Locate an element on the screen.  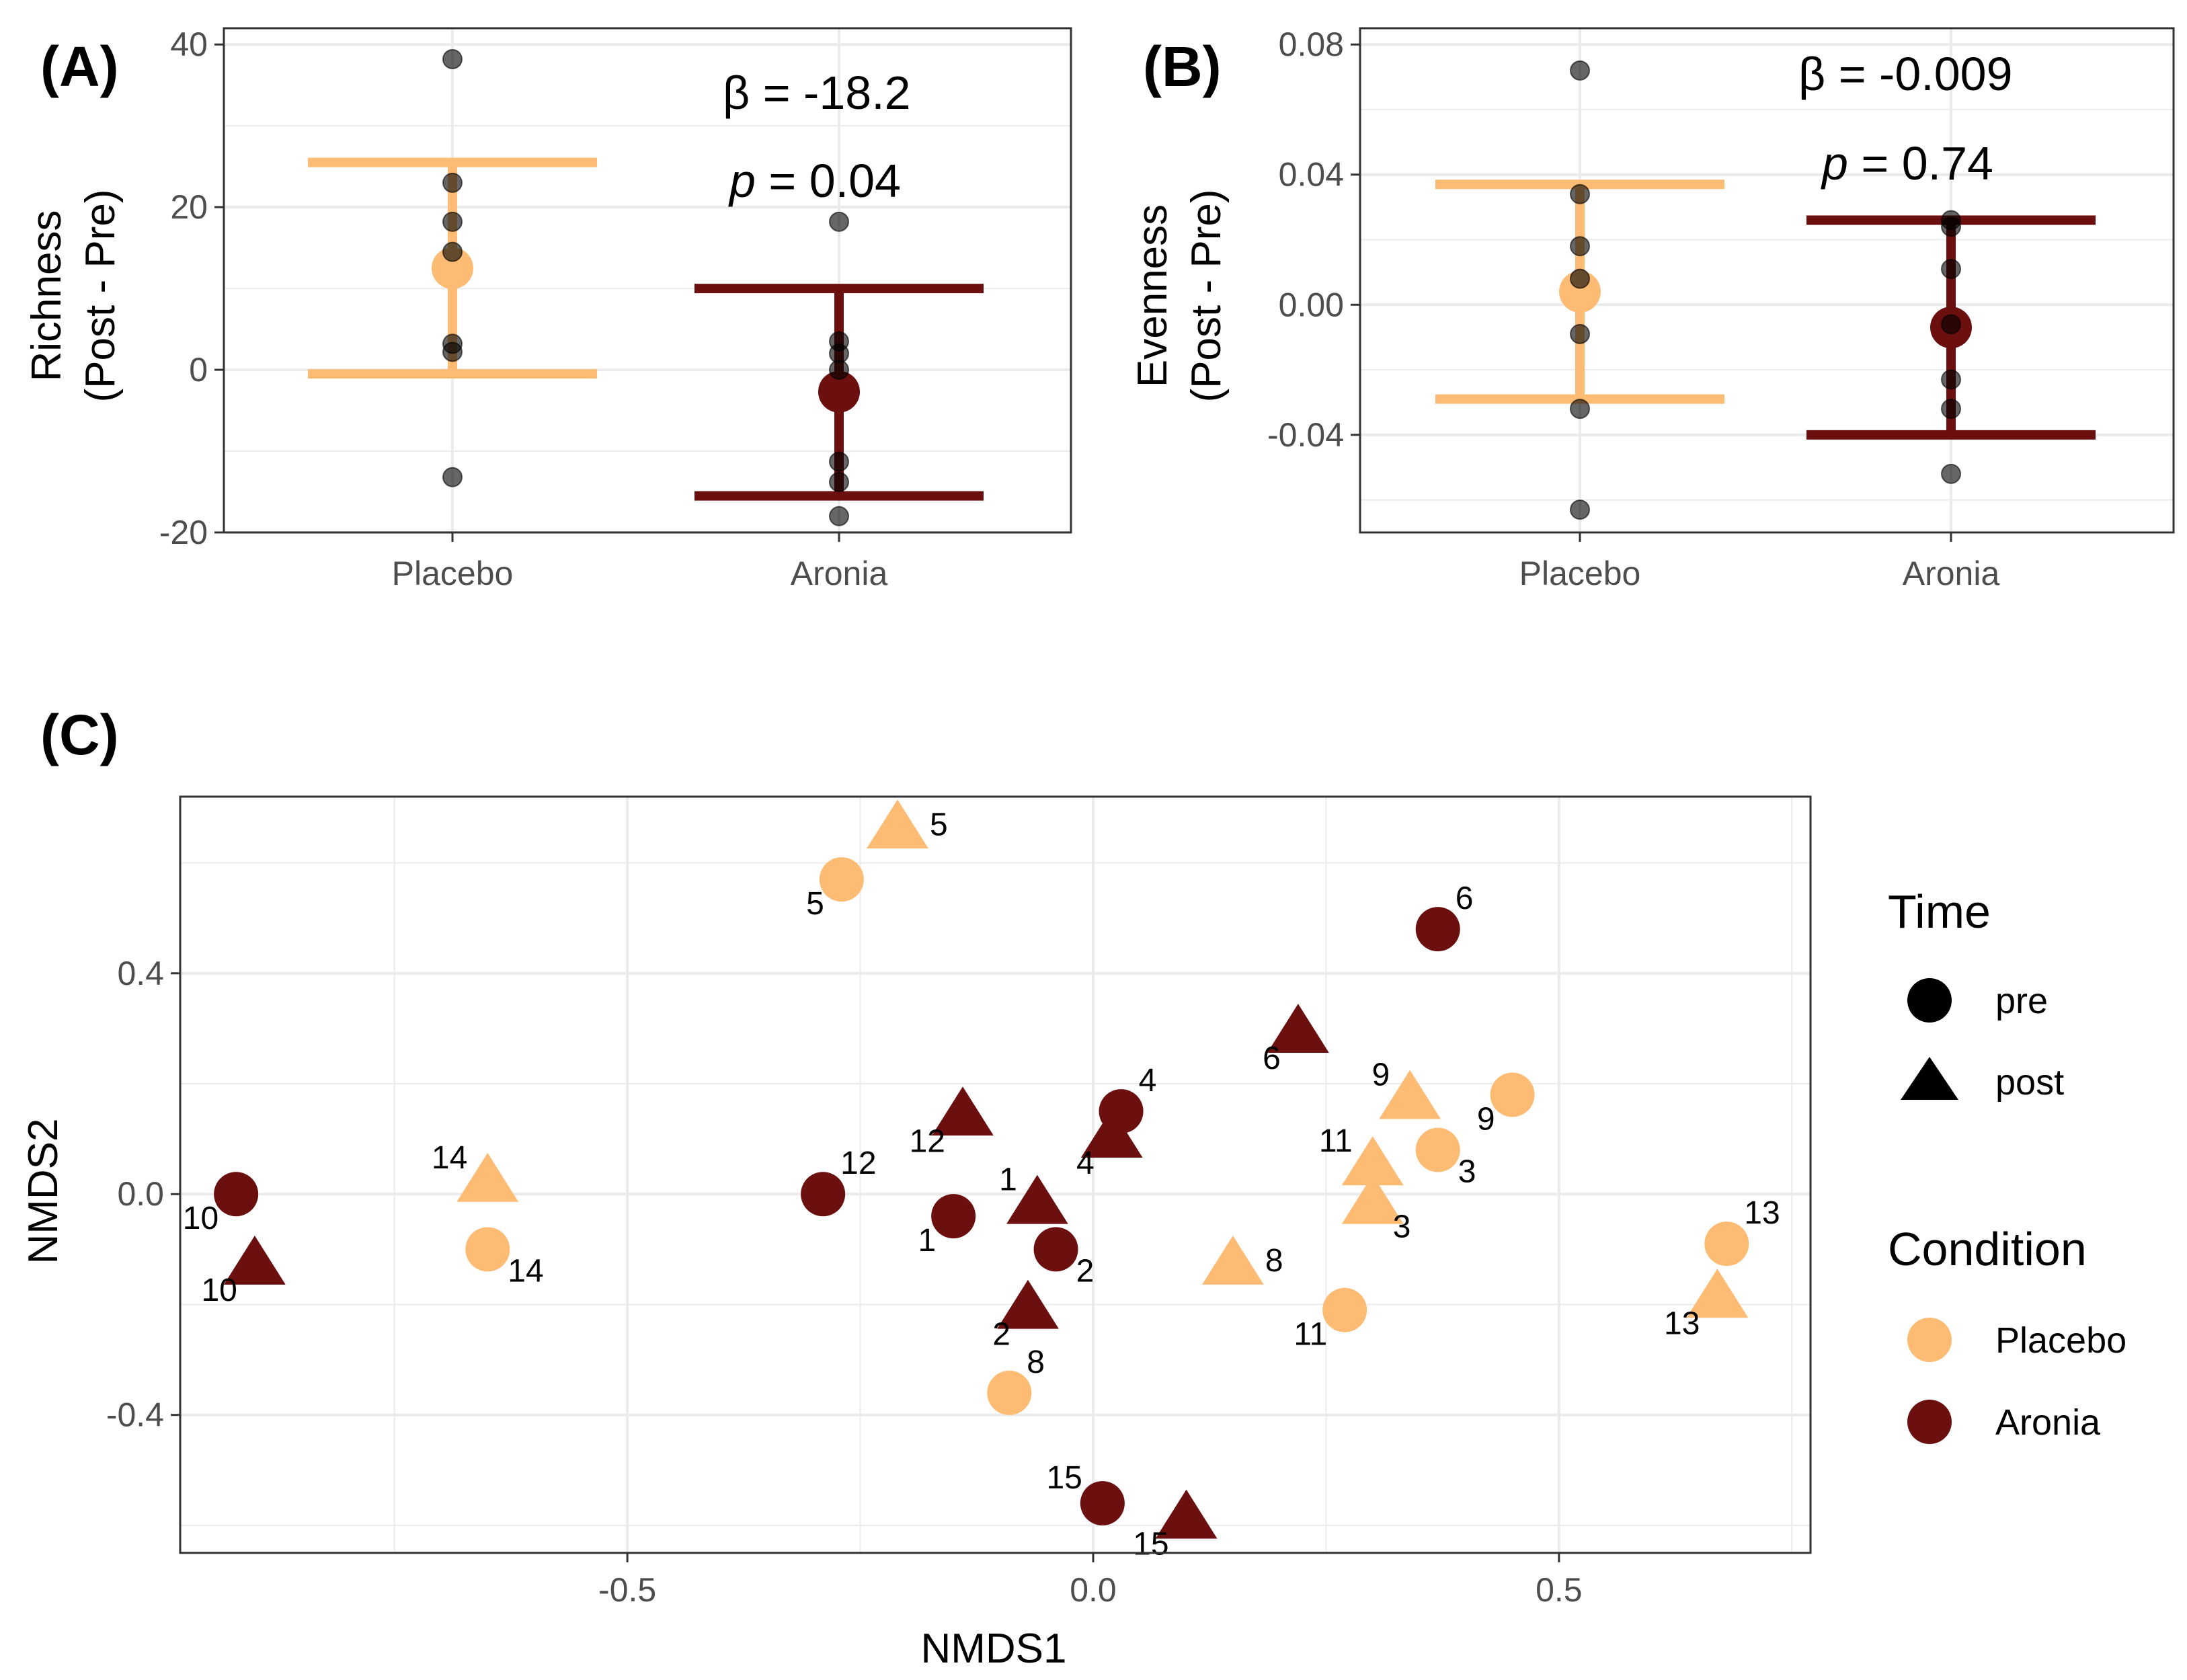
panel-c-x-tick-label: 0.5 is located at coordinates (1559, 1590).